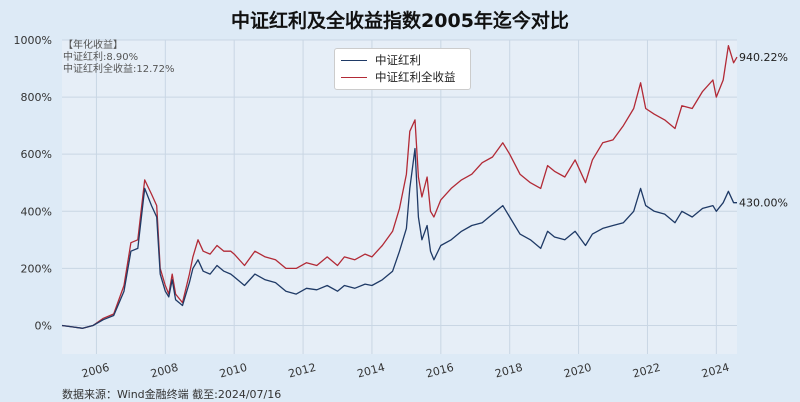 The height and width of the screenshot is (402, 800). Describe the element at coordinates (400, 21) in the screenshot. I see `chart-title: 中证红利及全收益指数2005年迄今对比` at that location.